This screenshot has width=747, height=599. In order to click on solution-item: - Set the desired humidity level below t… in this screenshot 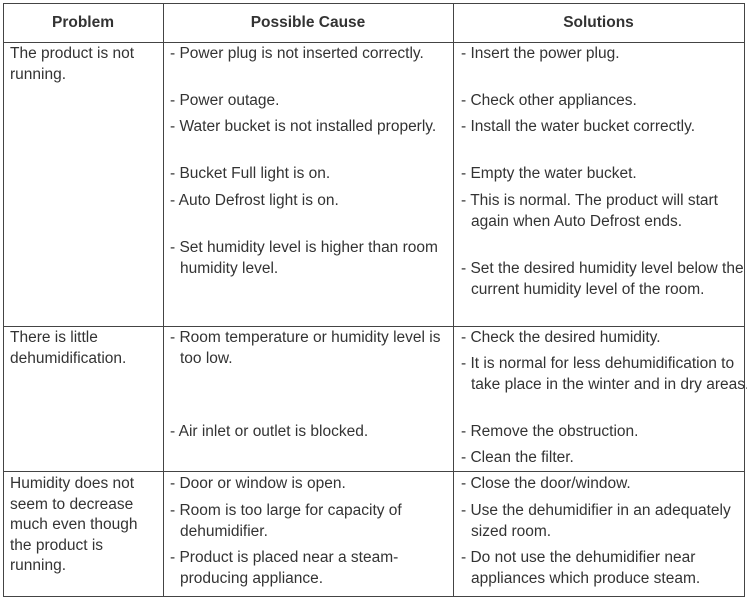, I will do `click(602, 279)`.